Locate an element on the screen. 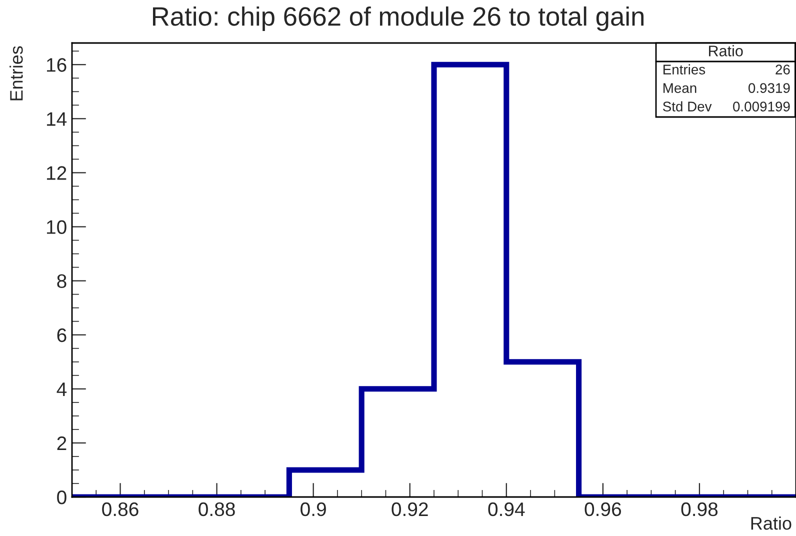 This screenshot has height=536, width=796. x-tick-label: 0.86 is located at coordinates (120, 509).